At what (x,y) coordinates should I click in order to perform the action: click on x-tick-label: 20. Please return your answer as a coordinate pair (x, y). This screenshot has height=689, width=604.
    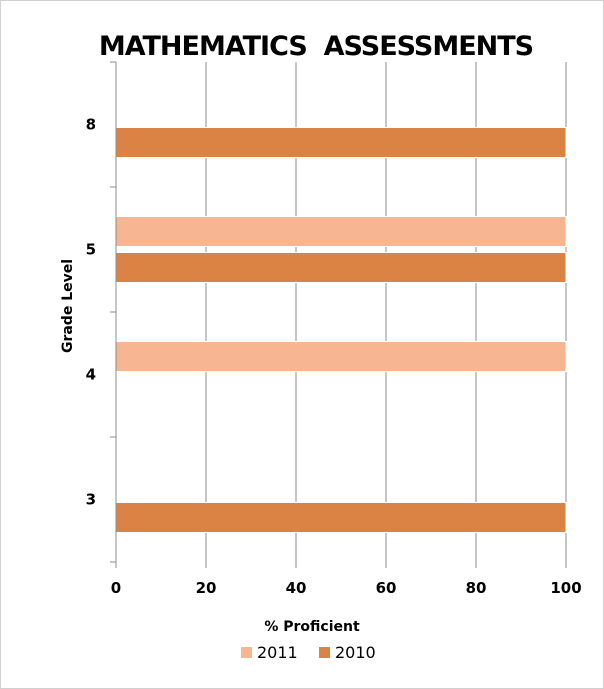
    Looking at the image, I should click on (206, 588).